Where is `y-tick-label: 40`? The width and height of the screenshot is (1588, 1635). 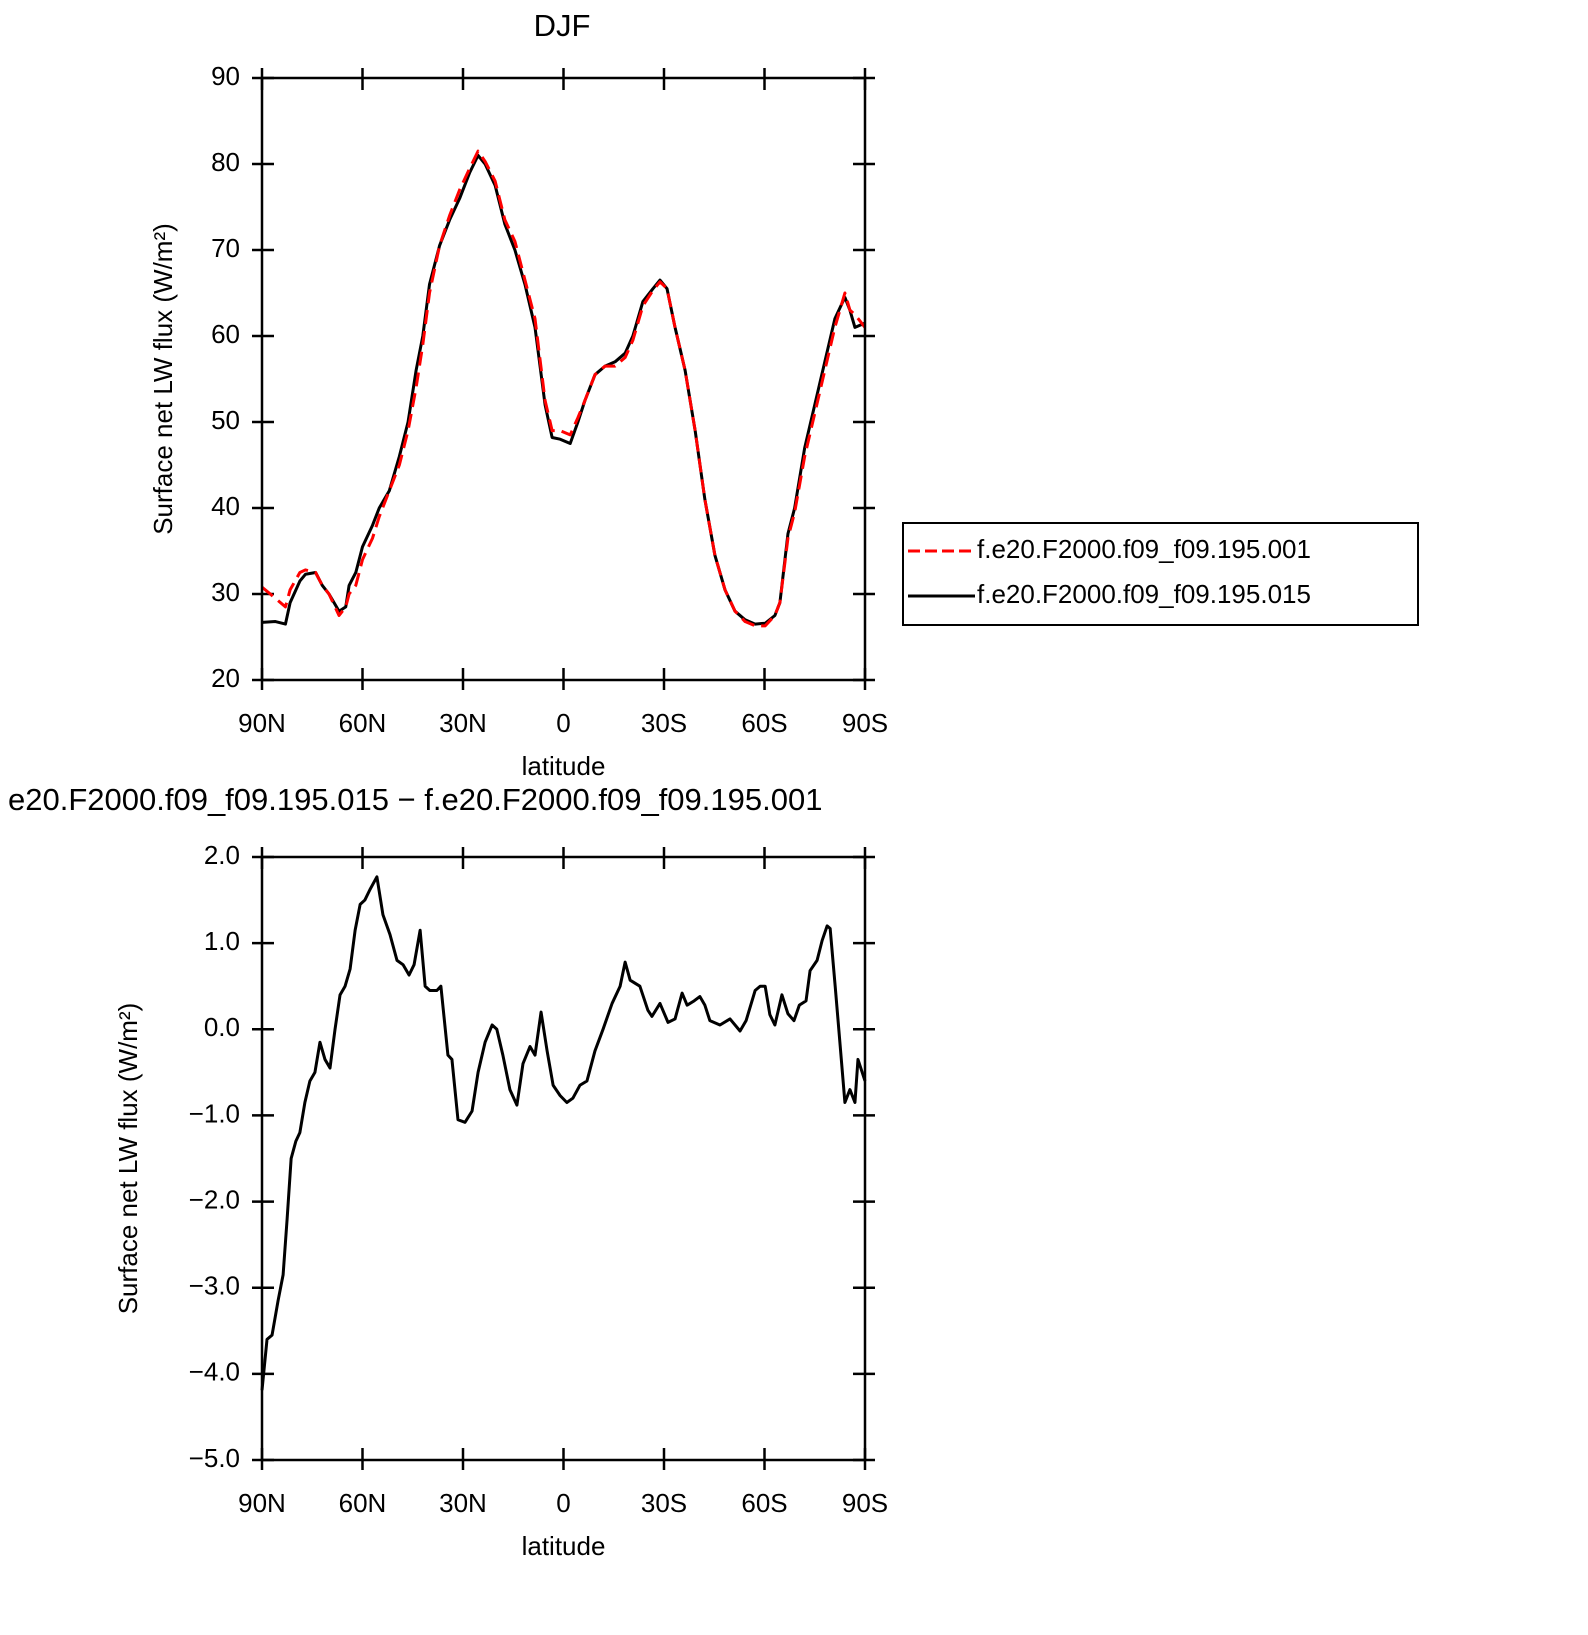
y-tick-label: 40 is located at coordinates (225, 506).